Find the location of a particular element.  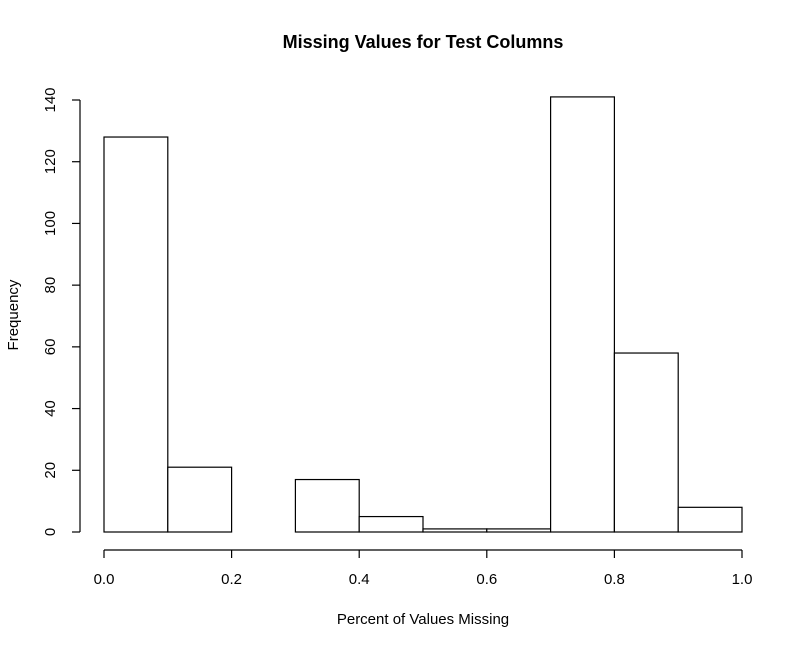

x-tick-label: 0.4 is located at coordinates (359, 579).